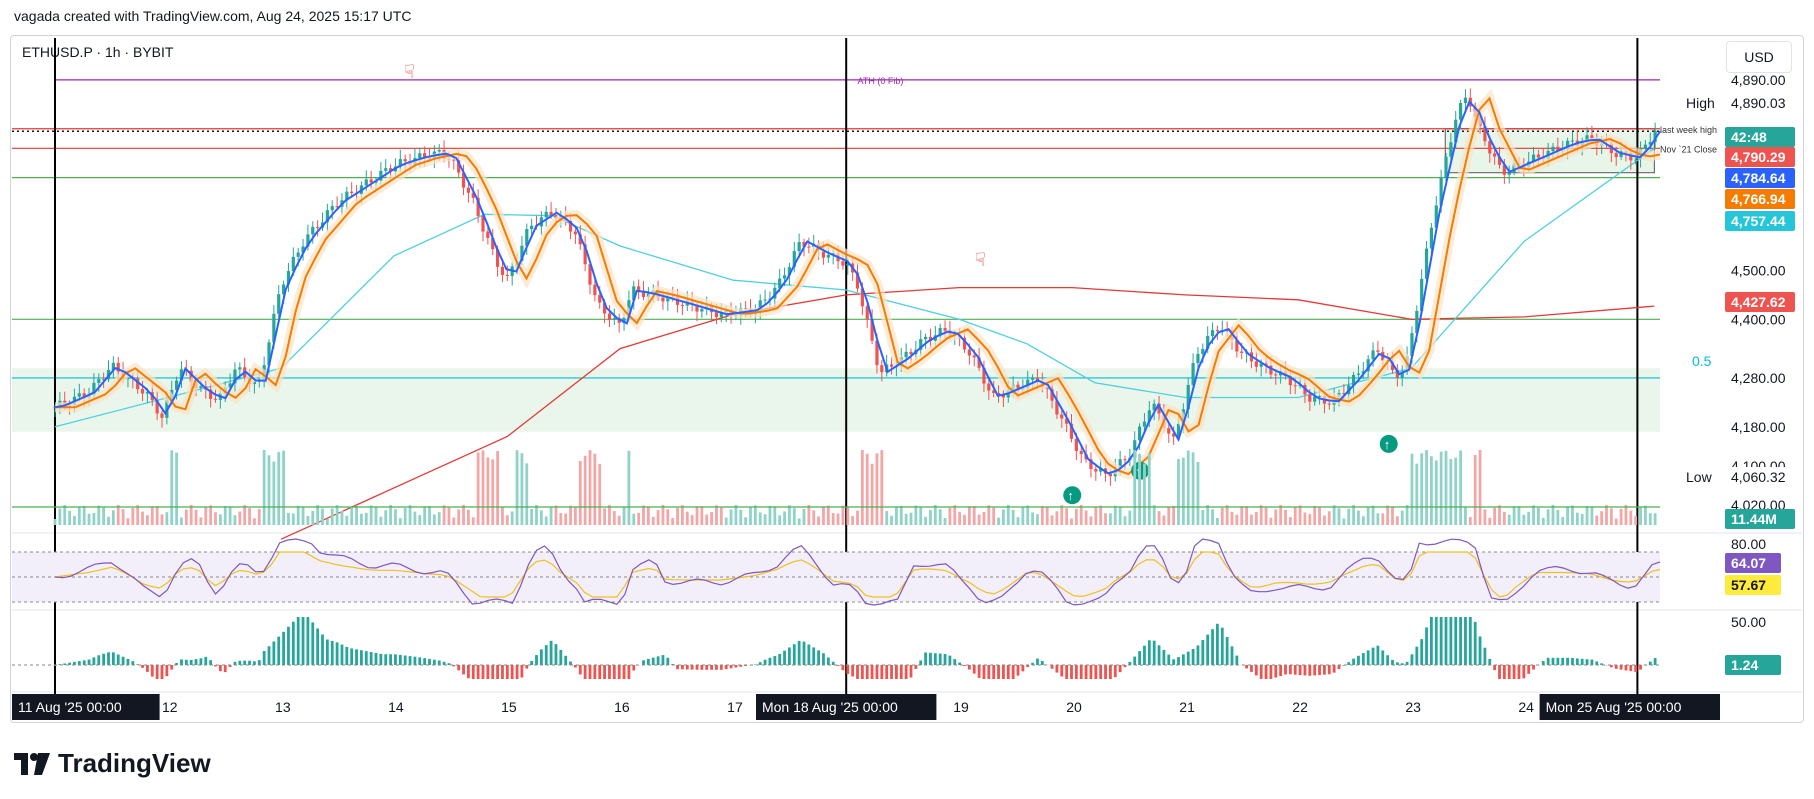 This screenshot has height=799, width=1814. I want to click on price-label-value: 4,757.44, so click(1758, 221).